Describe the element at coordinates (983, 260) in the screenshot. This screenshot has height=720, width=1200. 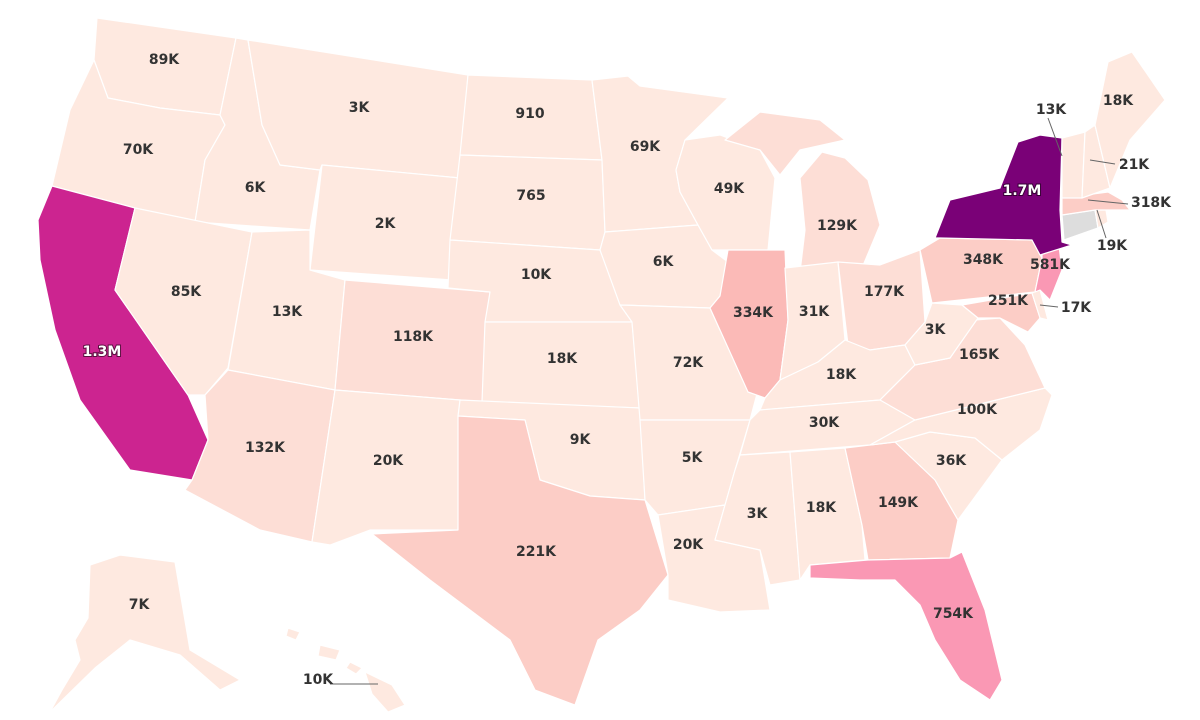
I see `label-pa: 348K` at that location.